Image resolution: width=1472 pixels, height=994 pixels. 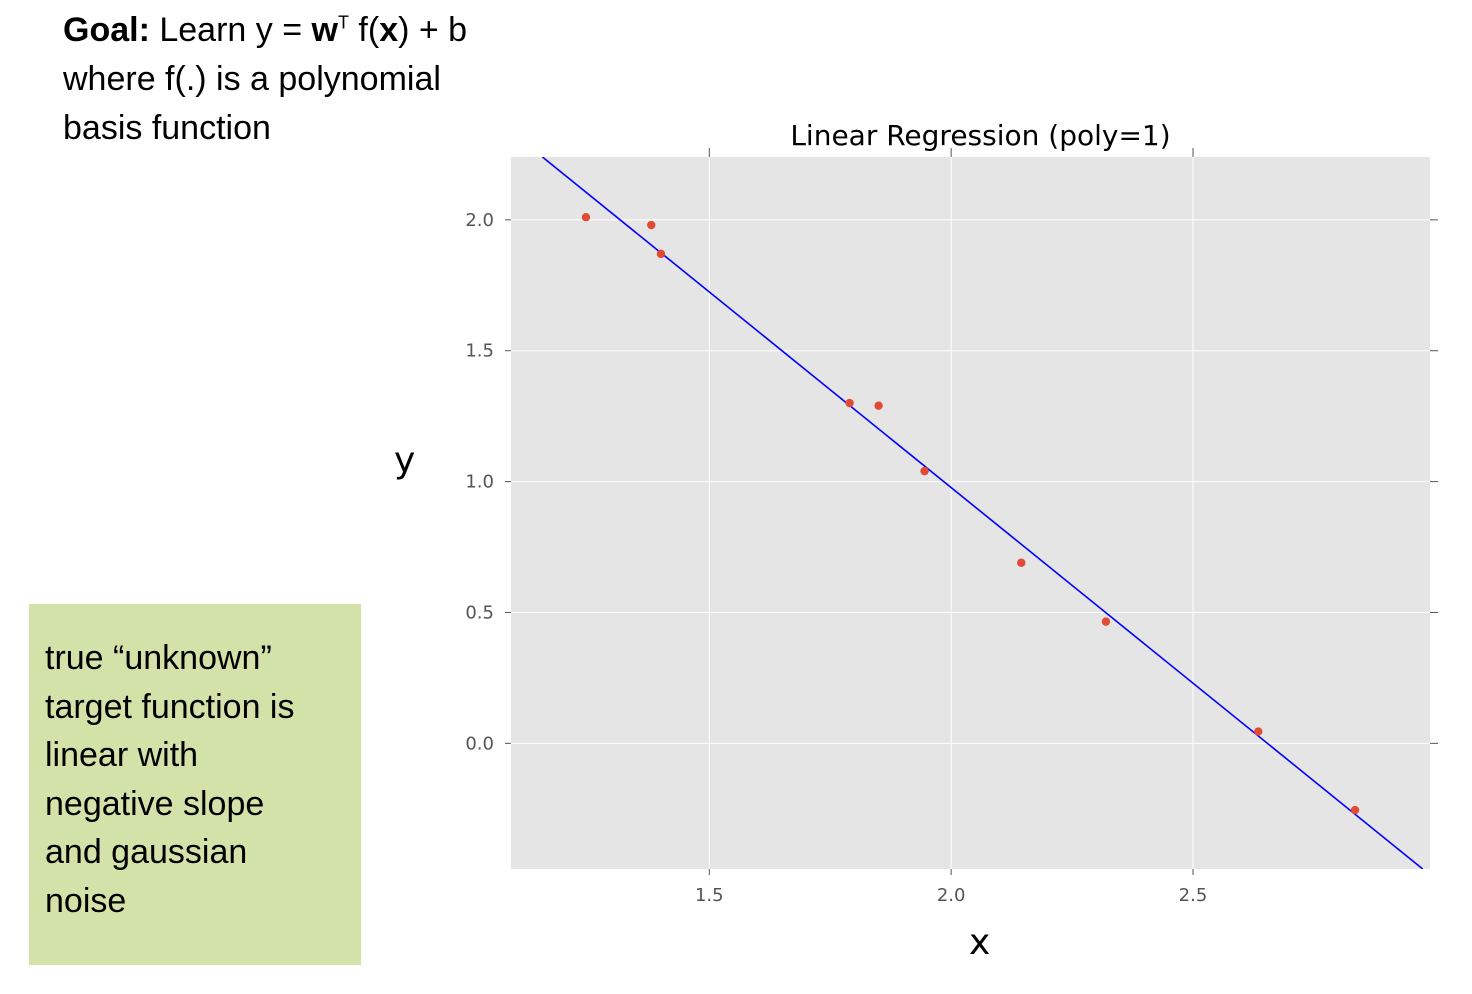 I want to click on goal-label: Goal:, so click(x=106, y=30).